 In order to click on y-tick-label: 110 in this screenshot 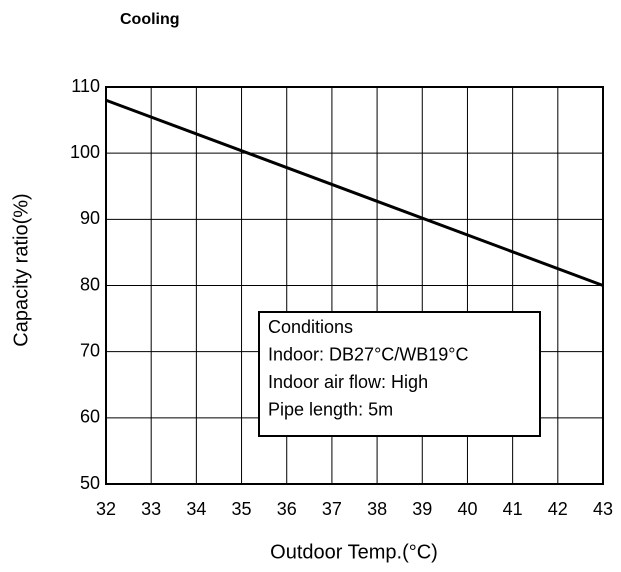, I will do `click(85, 86)`.